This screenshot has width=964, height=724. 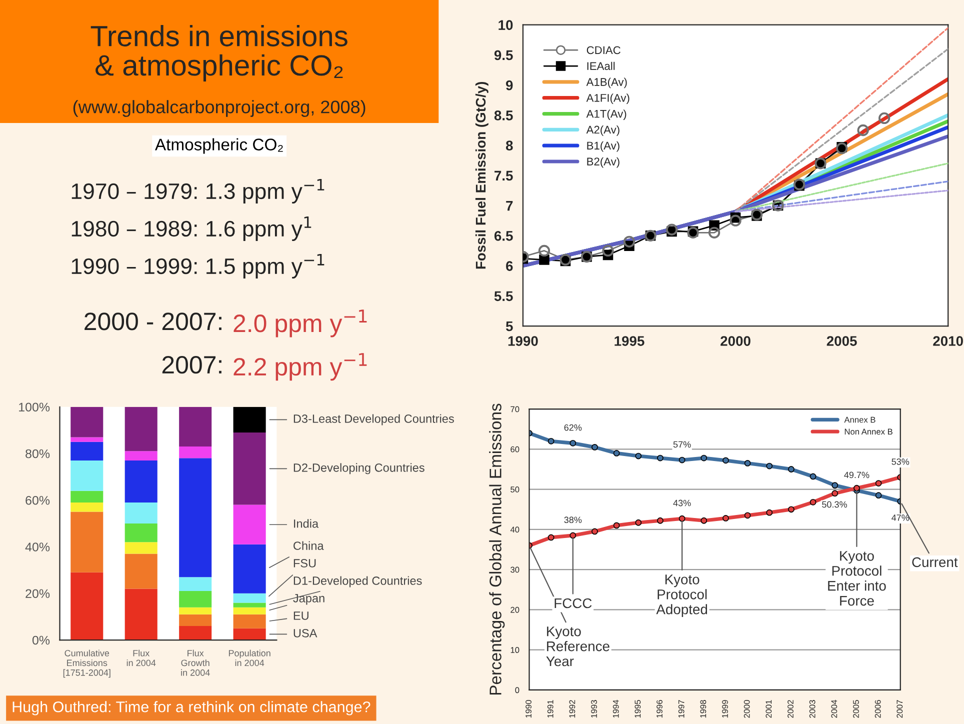 I want to click on y-tick-label: 5, so click(x=509, y=326).